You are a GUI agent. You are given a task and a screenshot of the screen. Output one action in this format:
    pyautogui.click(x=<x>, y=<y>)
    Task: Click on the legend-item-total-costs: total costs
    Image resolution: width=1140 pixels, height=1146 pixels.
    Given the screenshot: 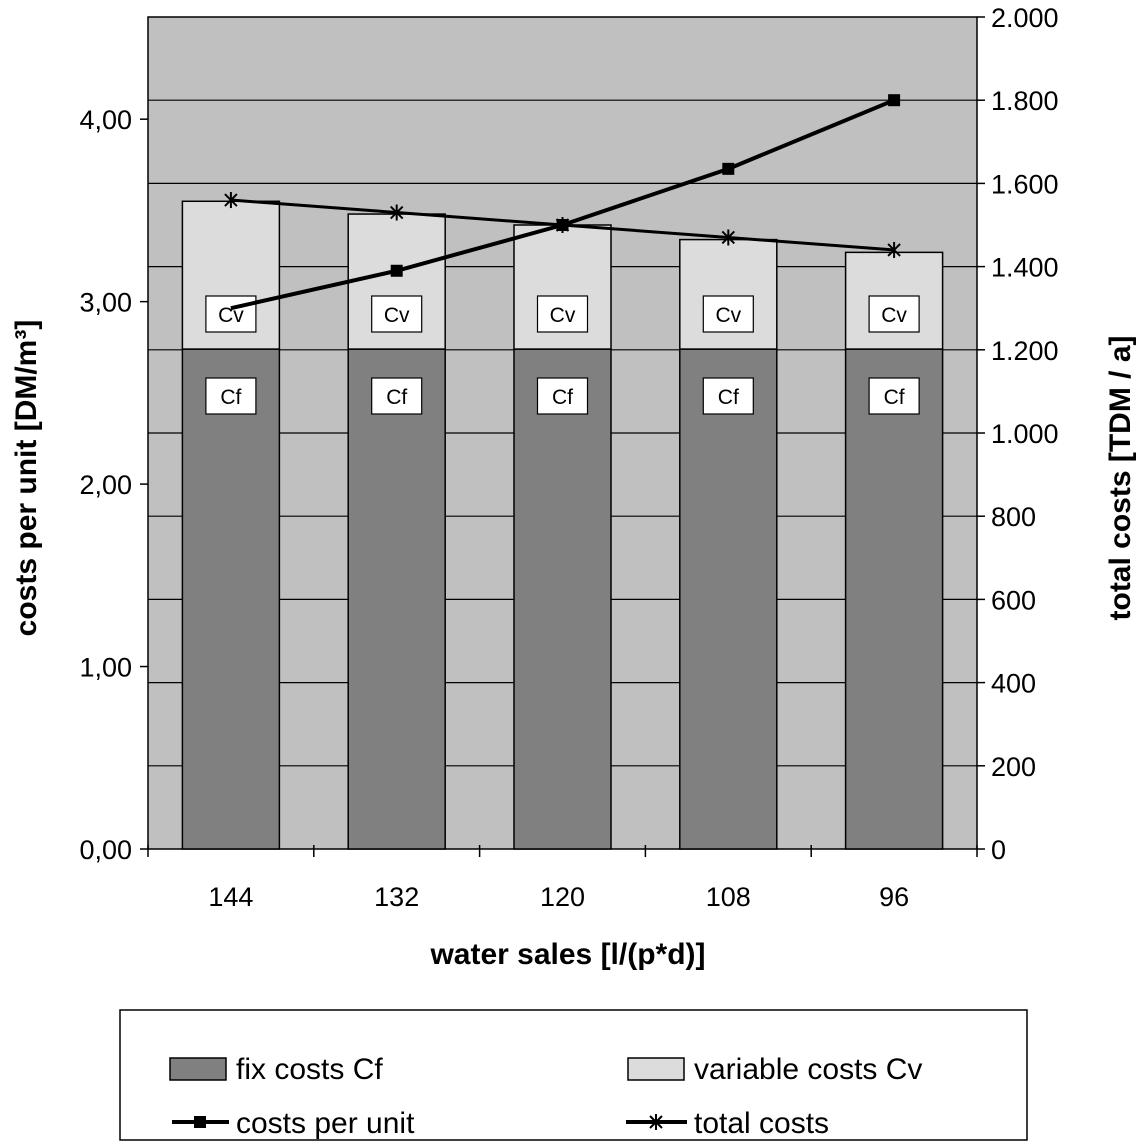 What is the action you would take?
    pyautogui.click(x=727, y=1123)
    